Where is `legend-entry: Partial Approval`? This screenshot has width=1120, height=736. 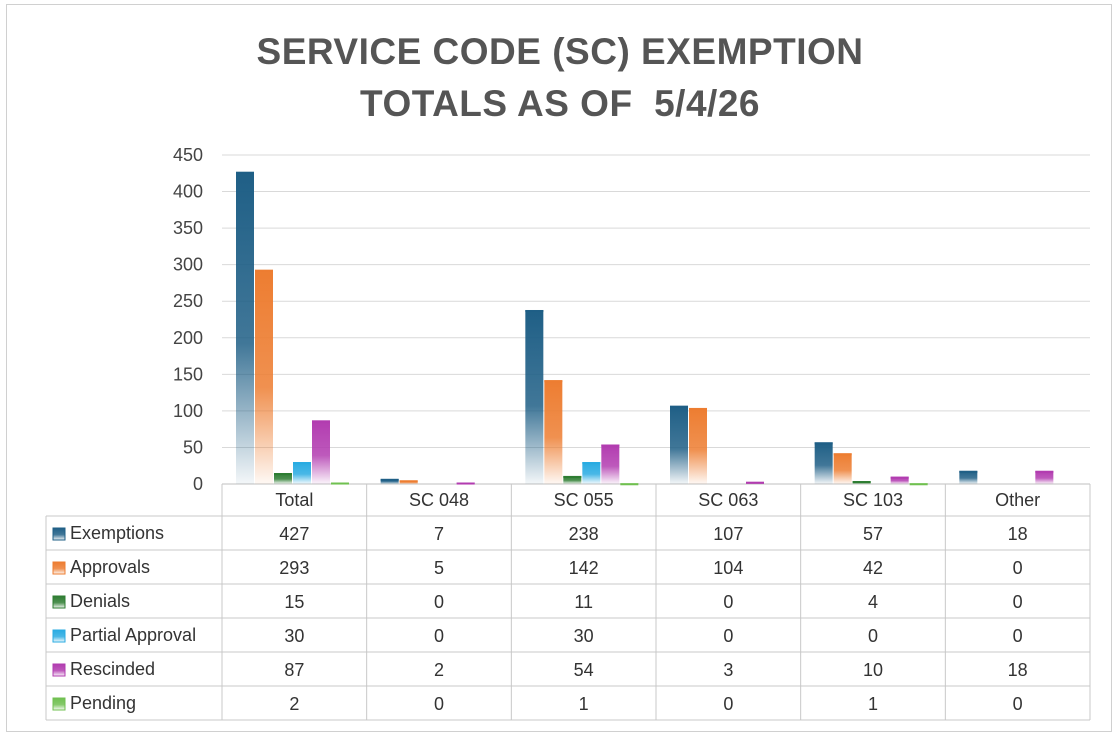 legend-entry: Partial Approval is located at coordinates (133, 635).